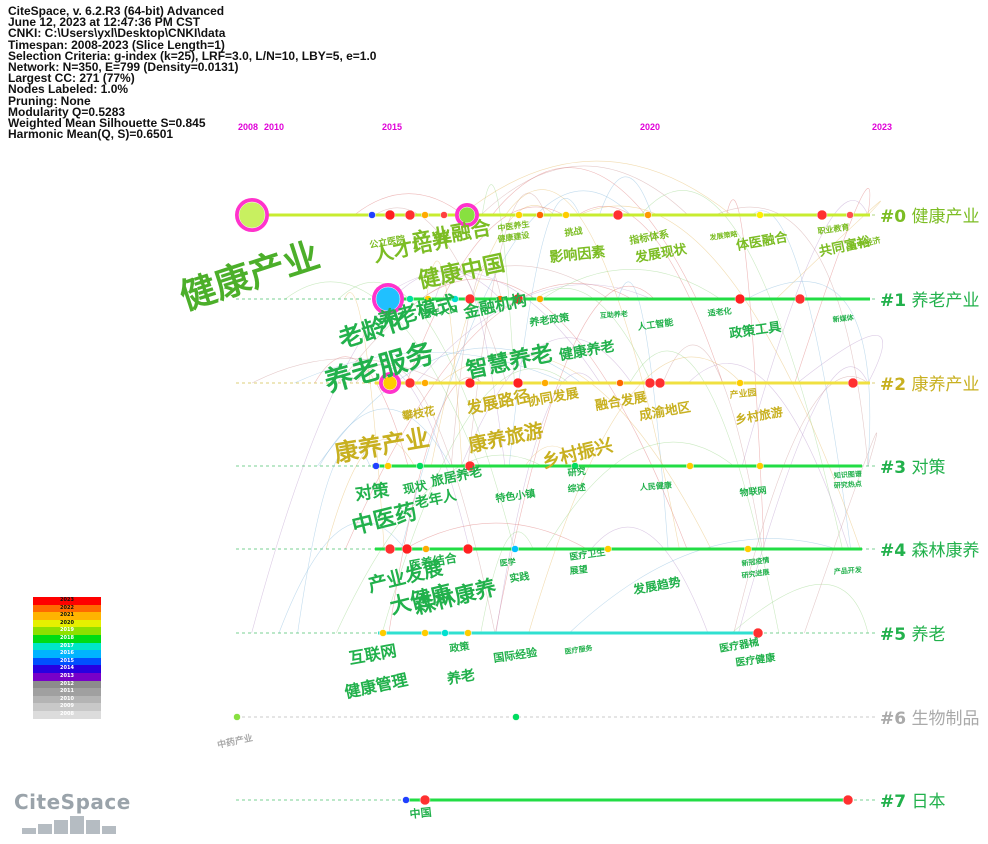 The width and height of the screenshot is (988, 844). What do you see at coordinates (929, 214) in the screenshot?
I see `cluster-label: #0 健康产业` at bounding box center [929, 214].